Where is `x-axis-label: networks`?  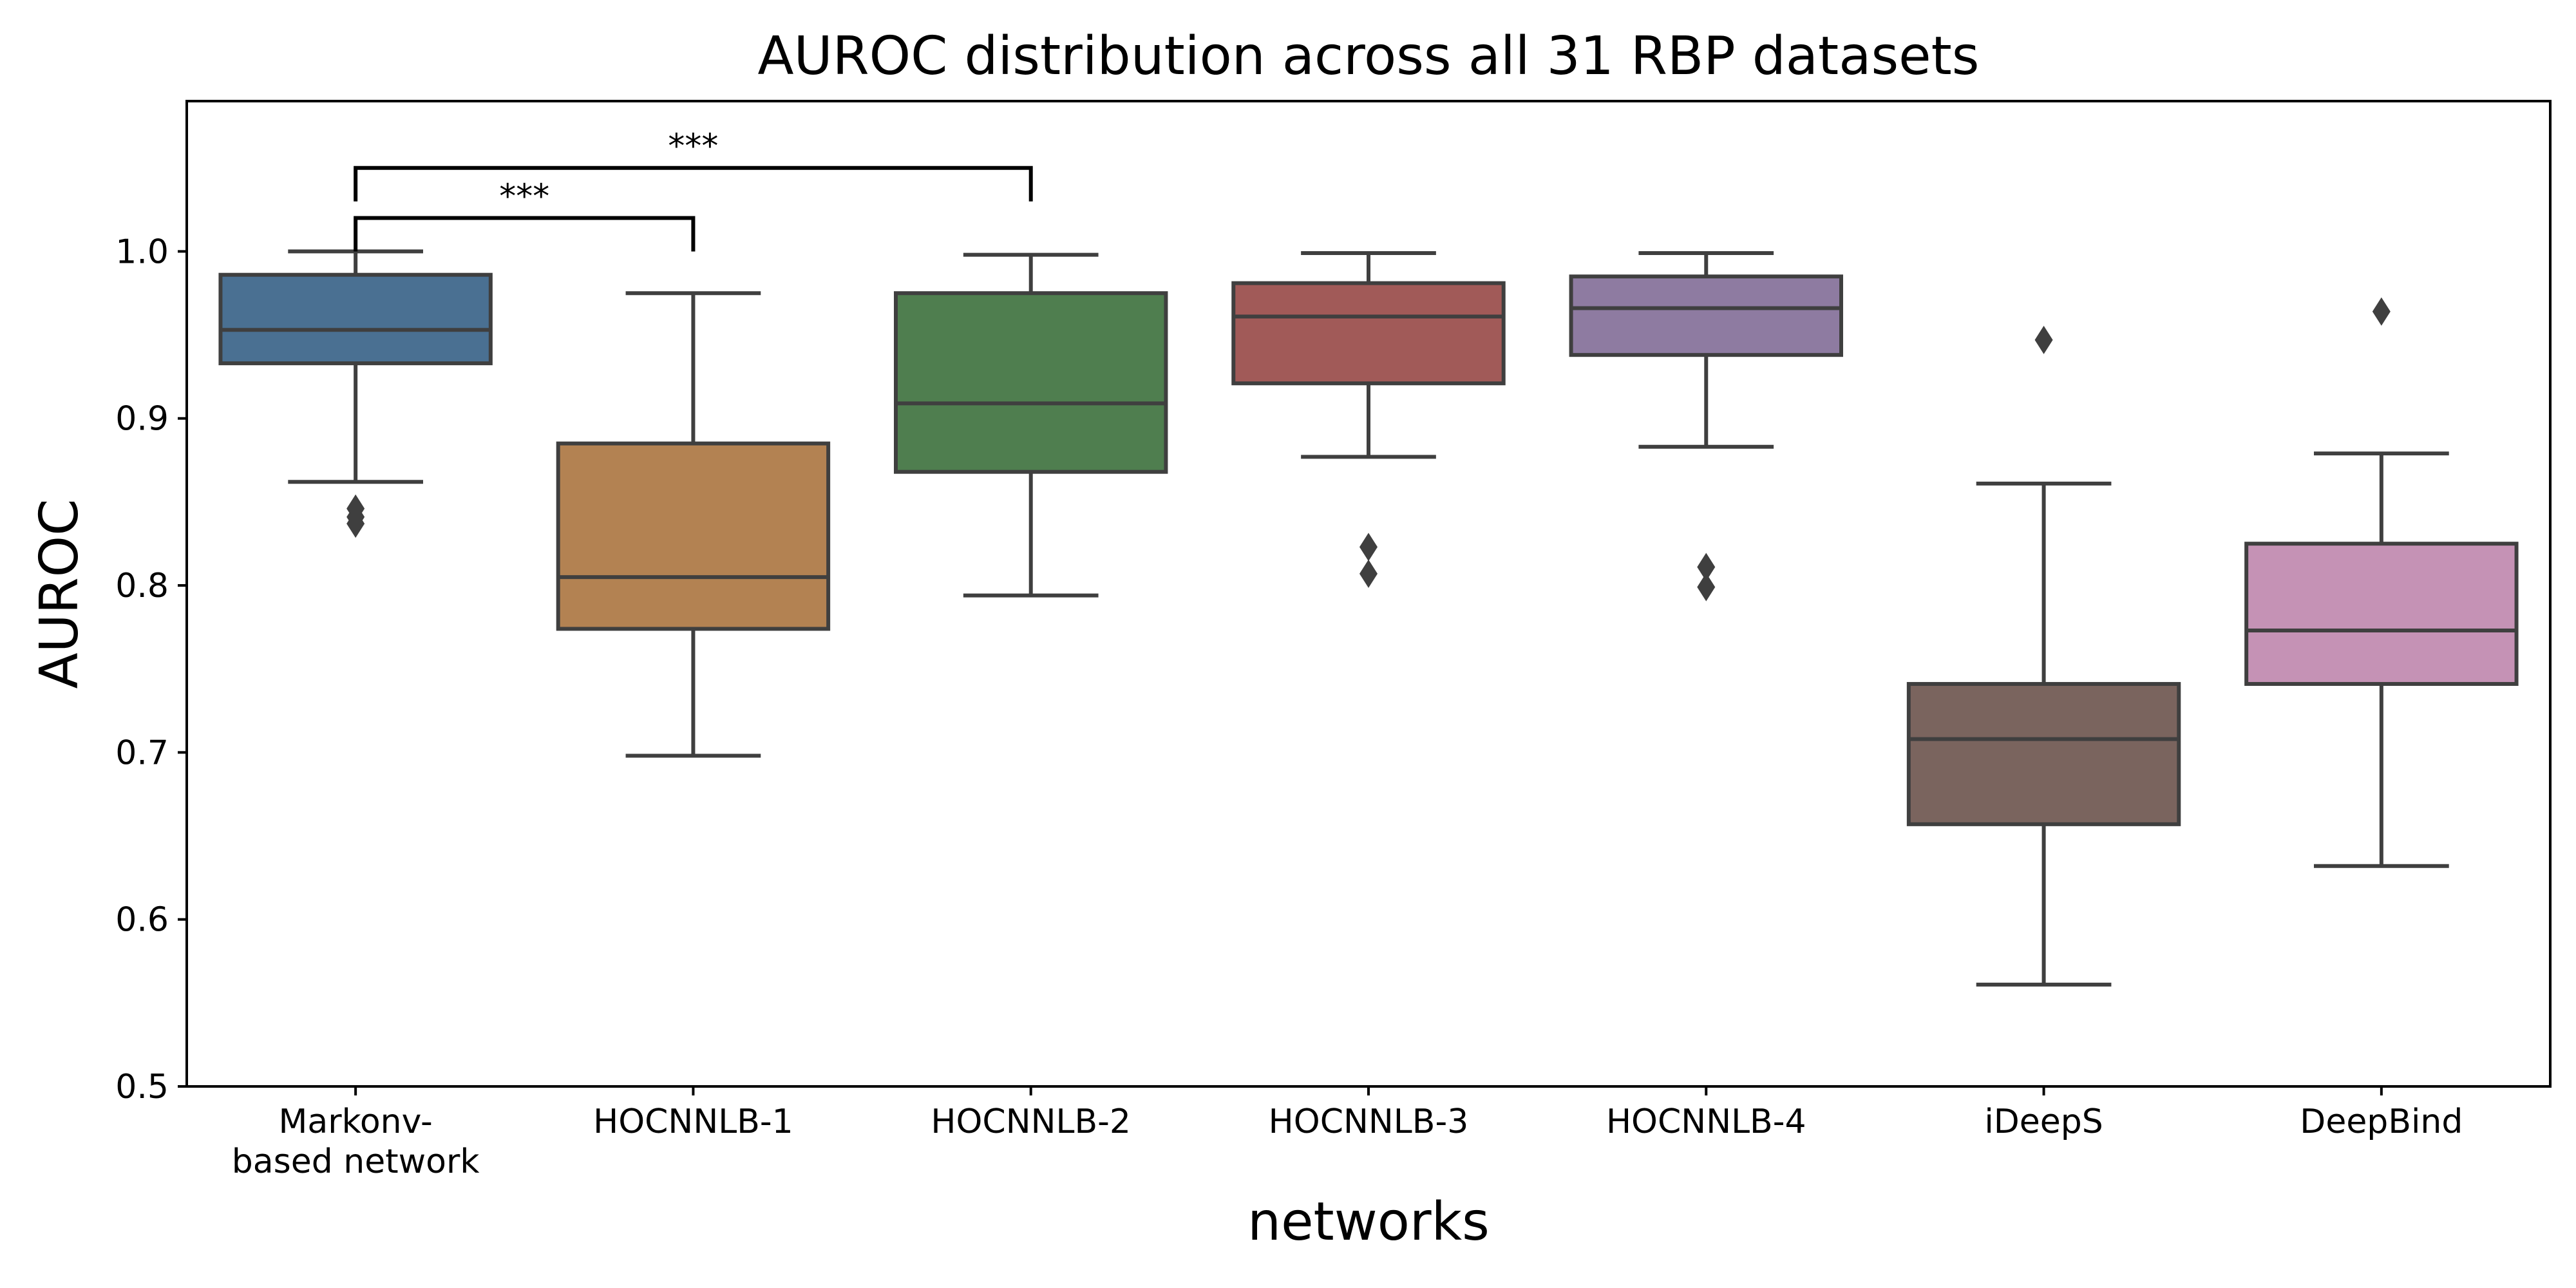
x-axis-label: networks is located at coordinates (1368, 1222).